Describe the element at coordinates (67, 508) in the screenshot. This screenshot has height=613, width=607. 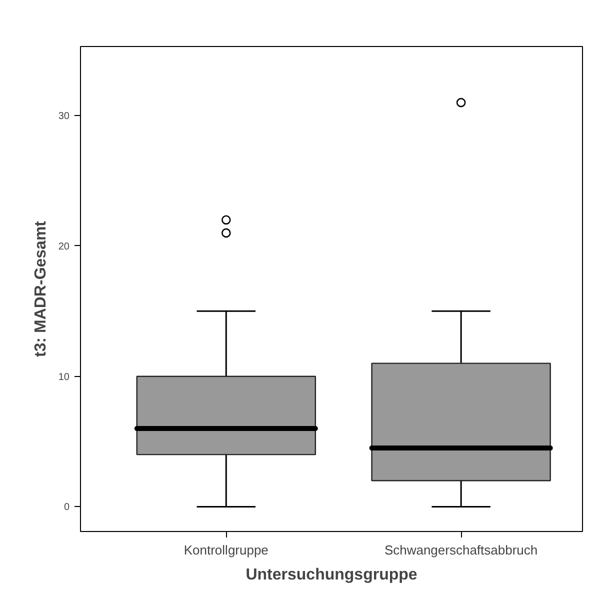
I see `y-tick-label: 0` at that location.